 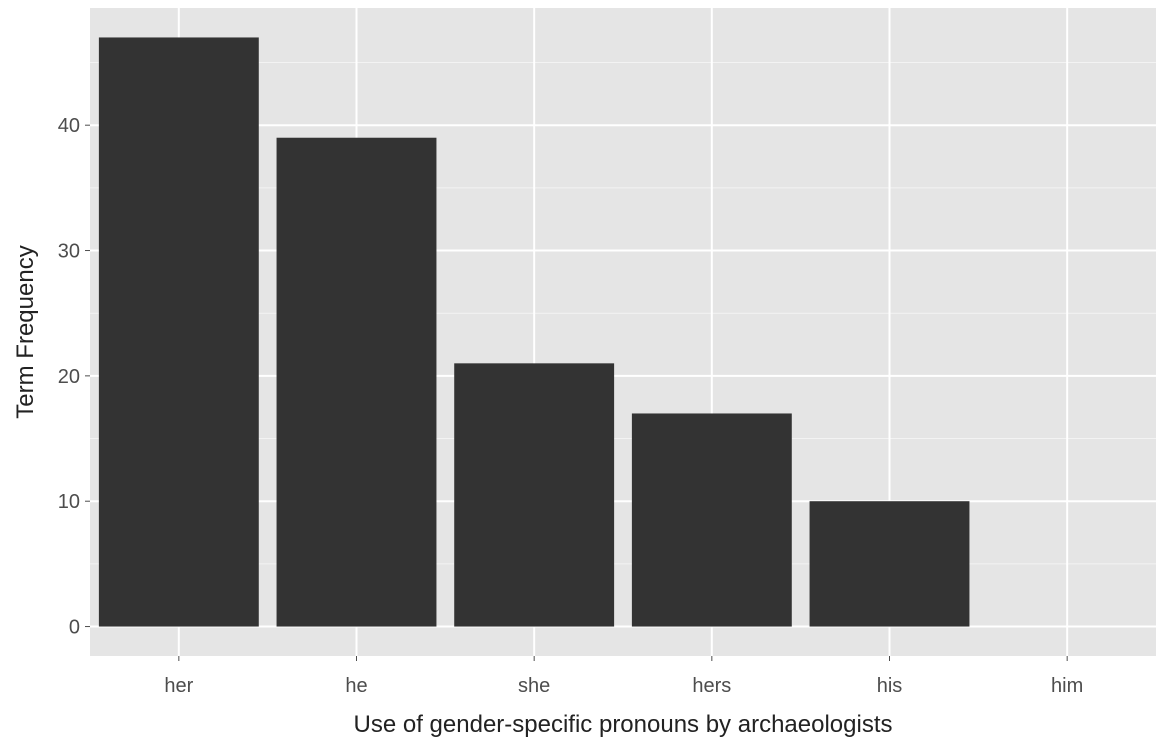 What do you see at coordinates (69, 502) in the screenshot?
I see `y-tick-label: 10` at bounding box center [69, 502].